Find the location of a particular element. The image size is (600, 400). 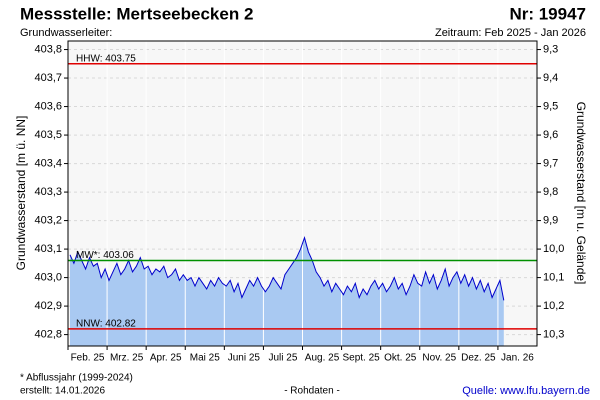

line is located at coordinates (287, 268).